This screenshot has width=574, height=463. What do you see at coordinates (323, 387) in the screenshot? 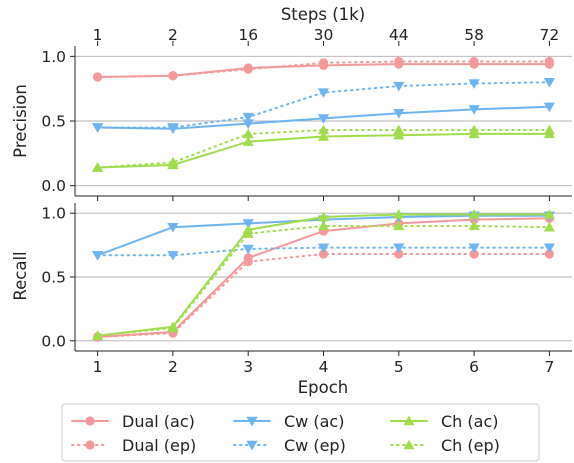
I see `x-axis-title: Epoch` at bounding box center [323, 387].